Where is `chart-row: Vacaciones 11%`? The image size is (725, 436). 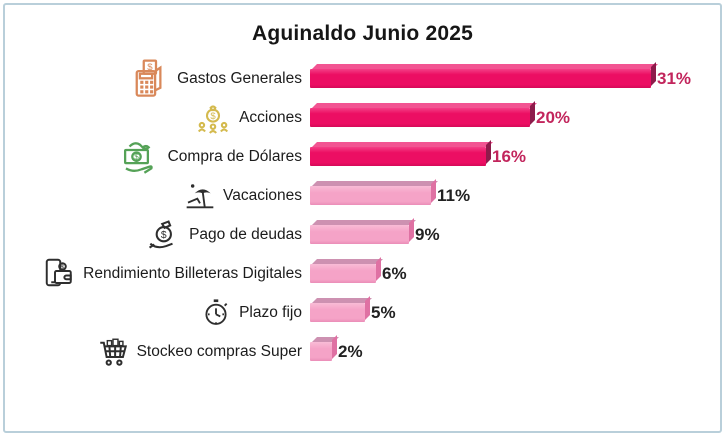 chart-row: Vacaciones 11% is located at coordinates (362, 195).